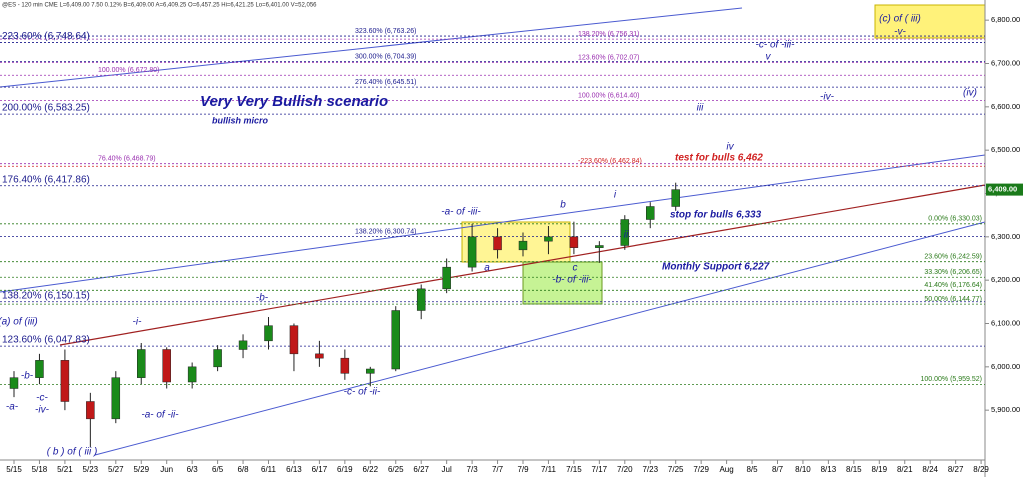  What do you see at coordinates (1005, 106) in the screenshot?
I see `y-tick-label: 6,600.00` at bounding box center [1005, 106].